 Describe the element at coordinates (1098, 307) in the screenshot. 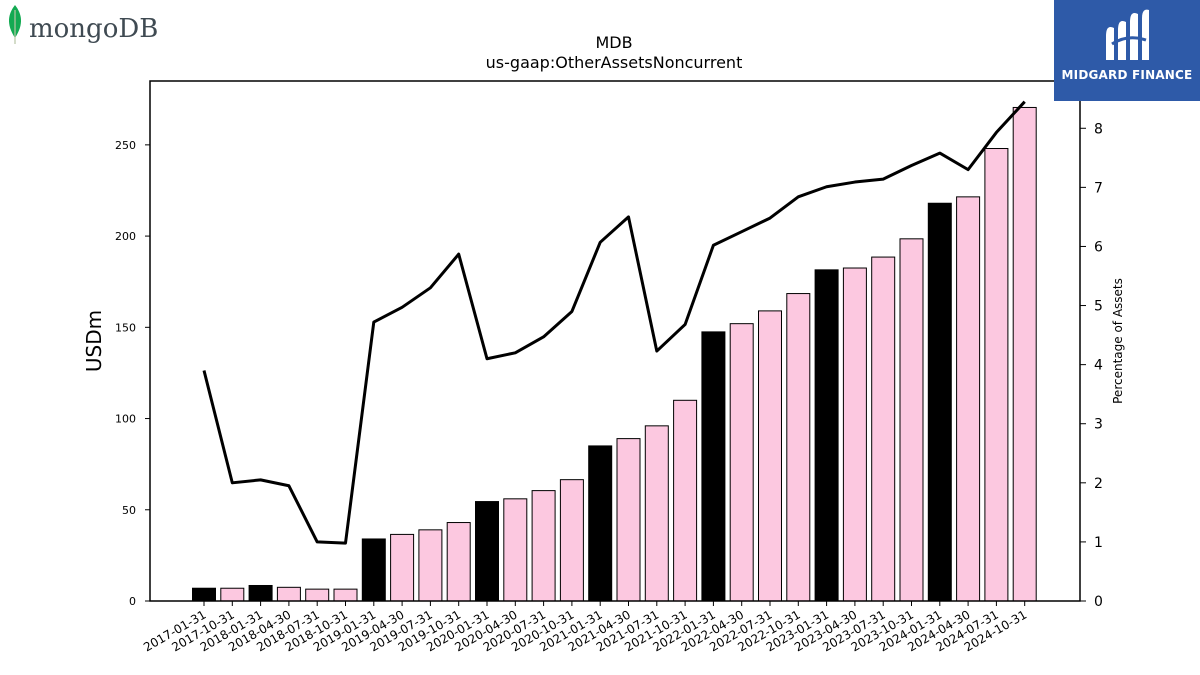

I see `y2-tick-label: 5` at that location.